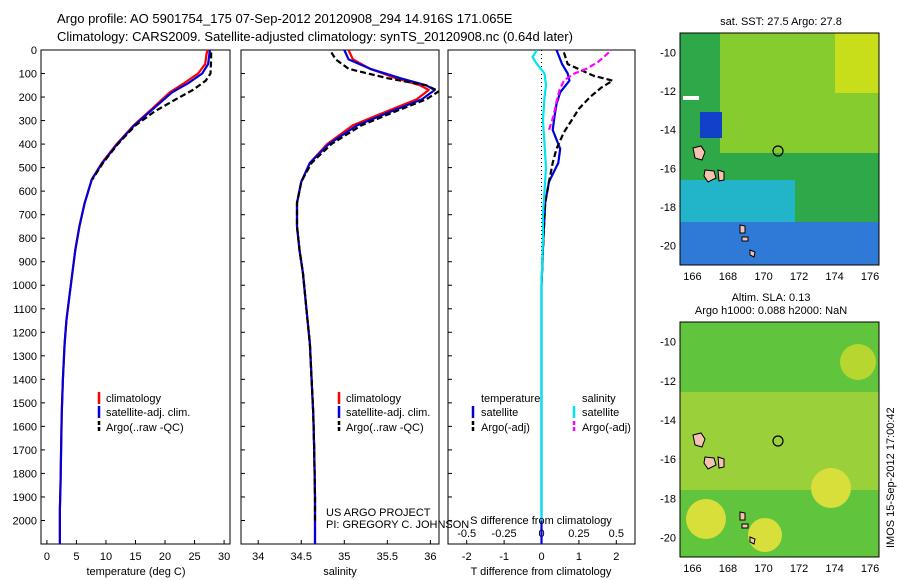 The image size is (900, 580). Describe the element at coordinates (579, 557) in the screenshot. I see `x-tick-label: 1` at that location.